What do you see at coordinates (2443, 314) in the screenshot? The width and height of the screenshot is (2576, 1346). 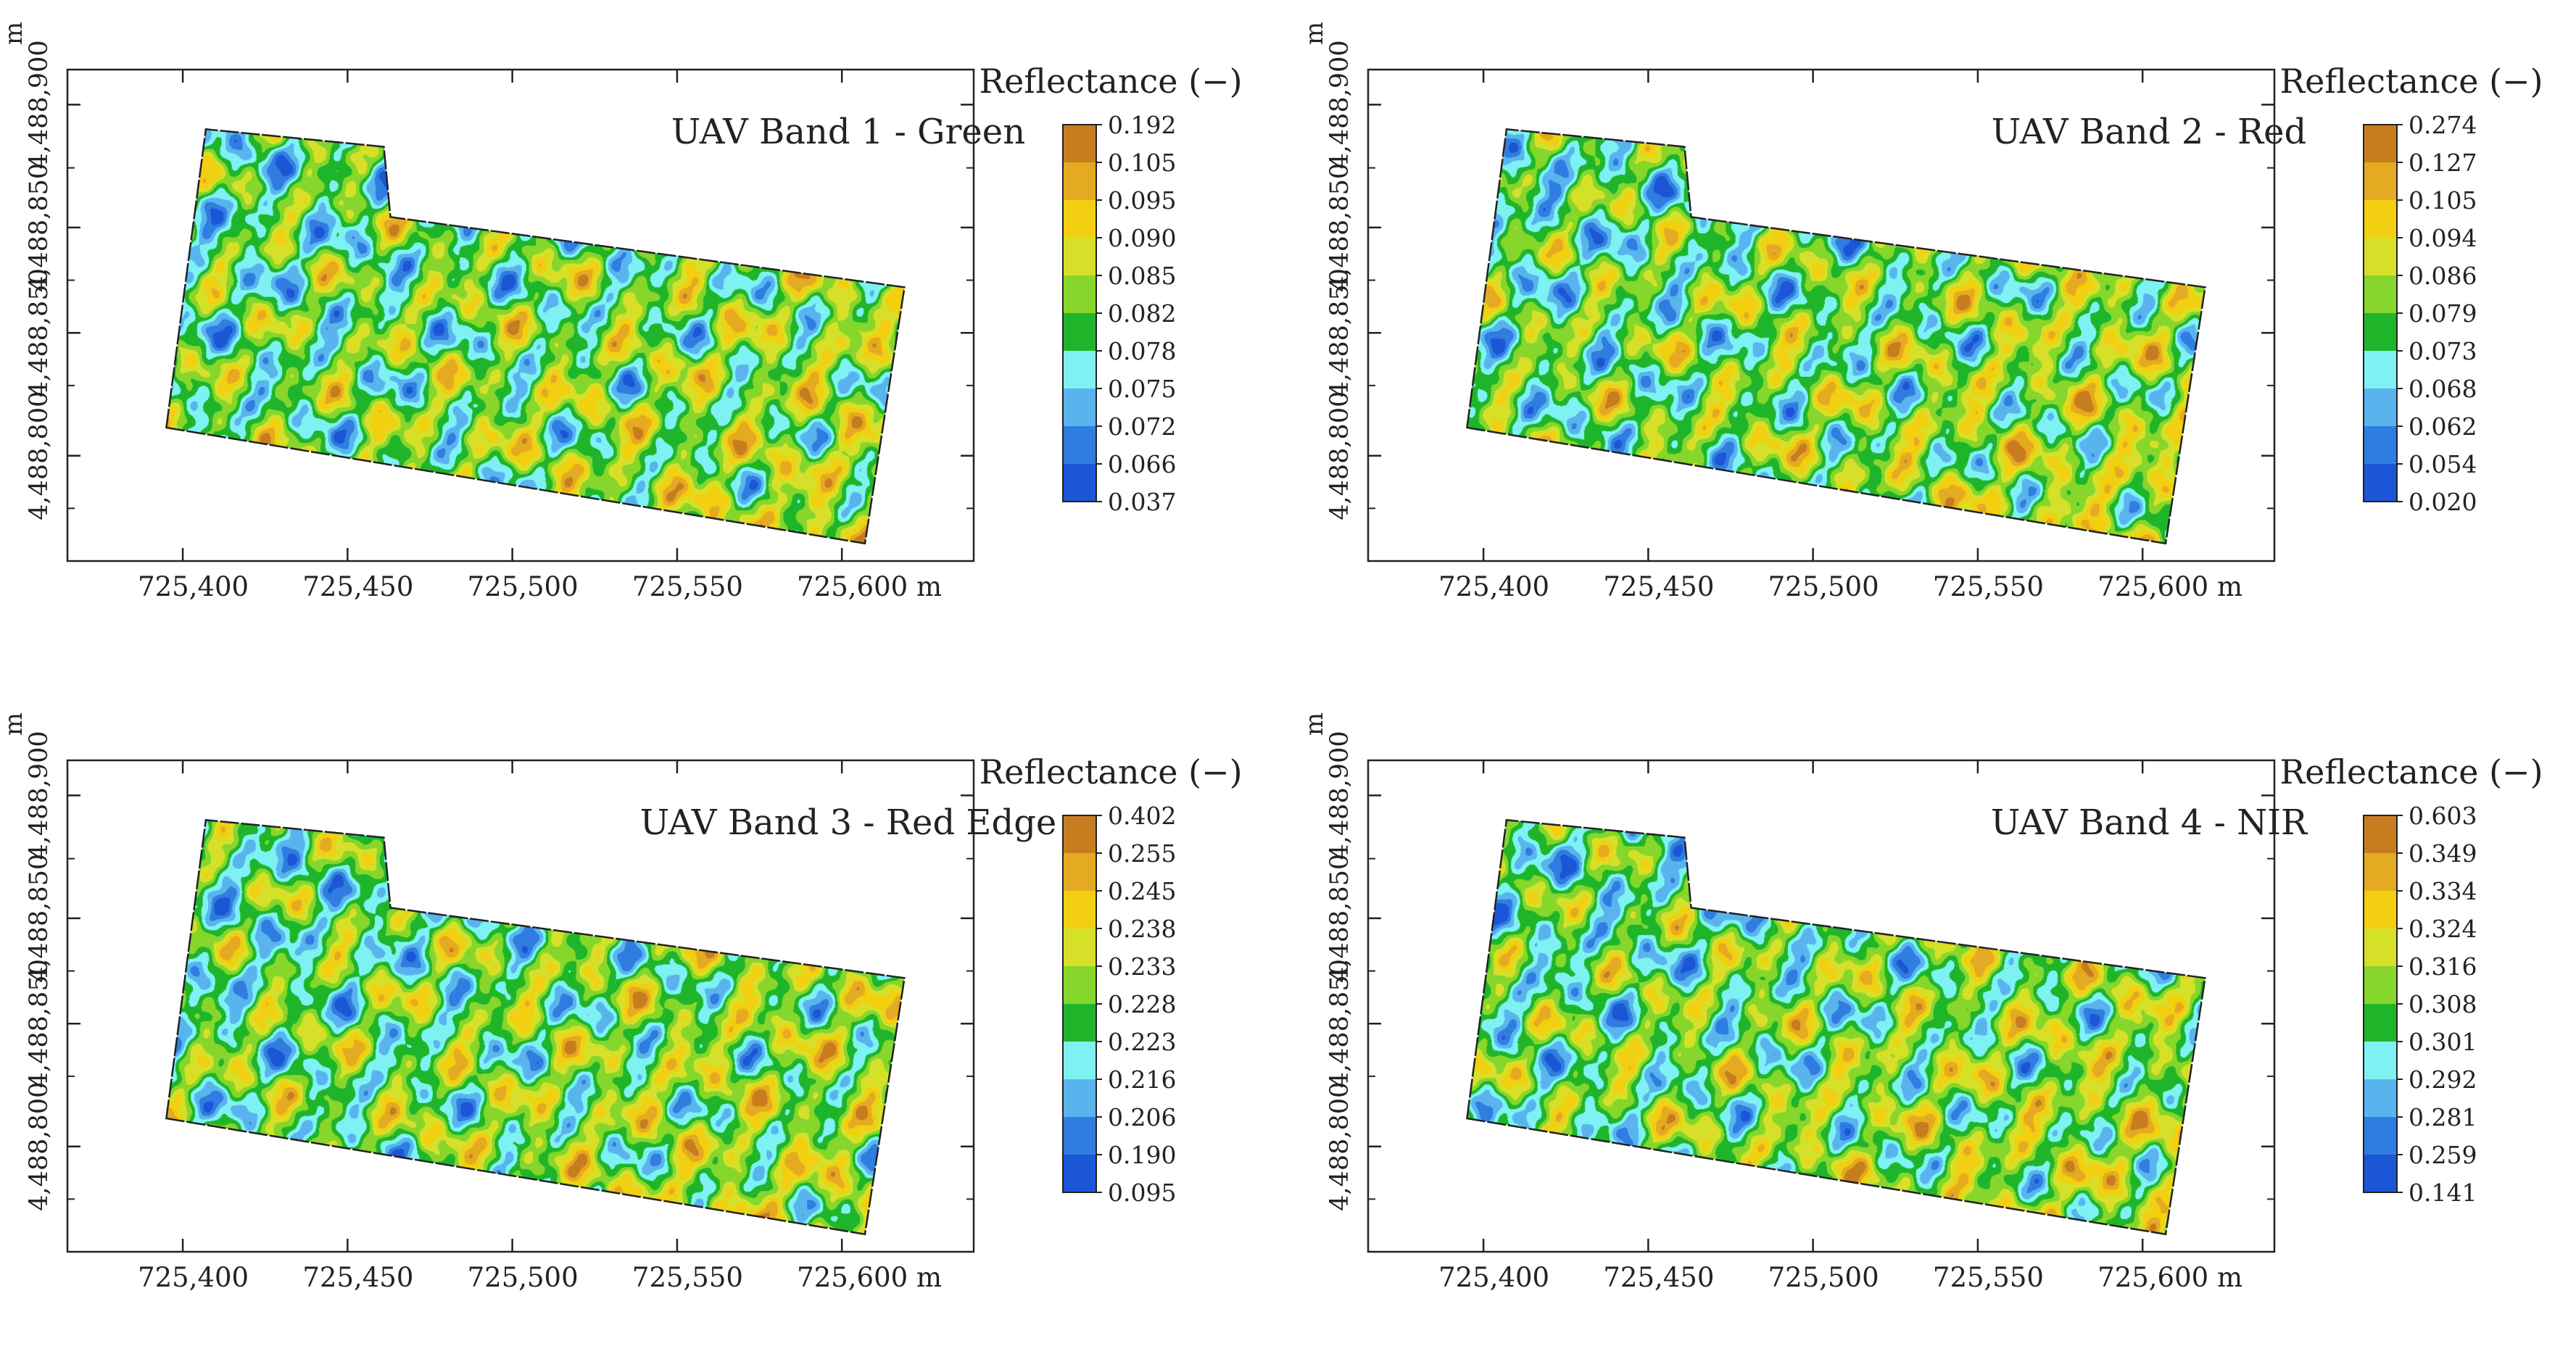 I see `legend-label: 0.079` at bounding box center [2443, 314].